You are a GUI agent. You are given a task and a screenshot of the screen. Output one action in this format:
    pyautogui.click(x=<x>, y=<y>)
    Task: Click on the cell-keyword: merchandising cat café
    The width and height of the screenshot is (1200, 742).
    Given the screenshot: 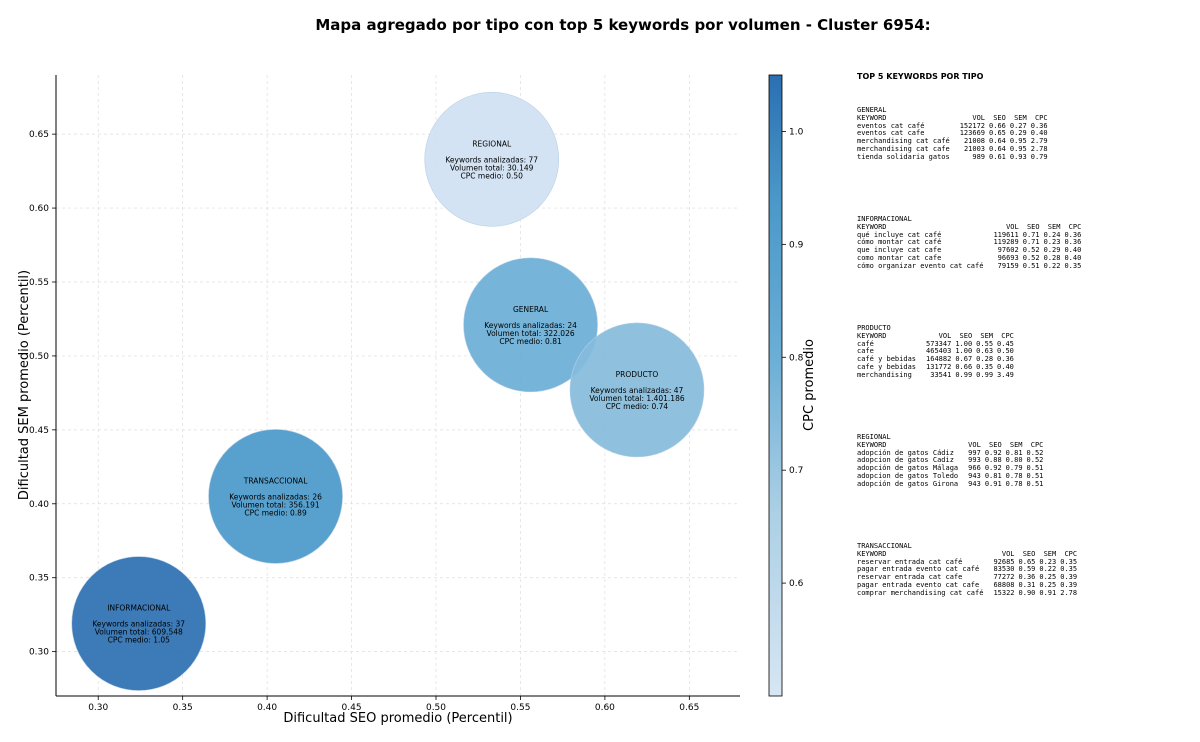 What is the action you would take?
    pyautogui.click(x=903, y=141)
    